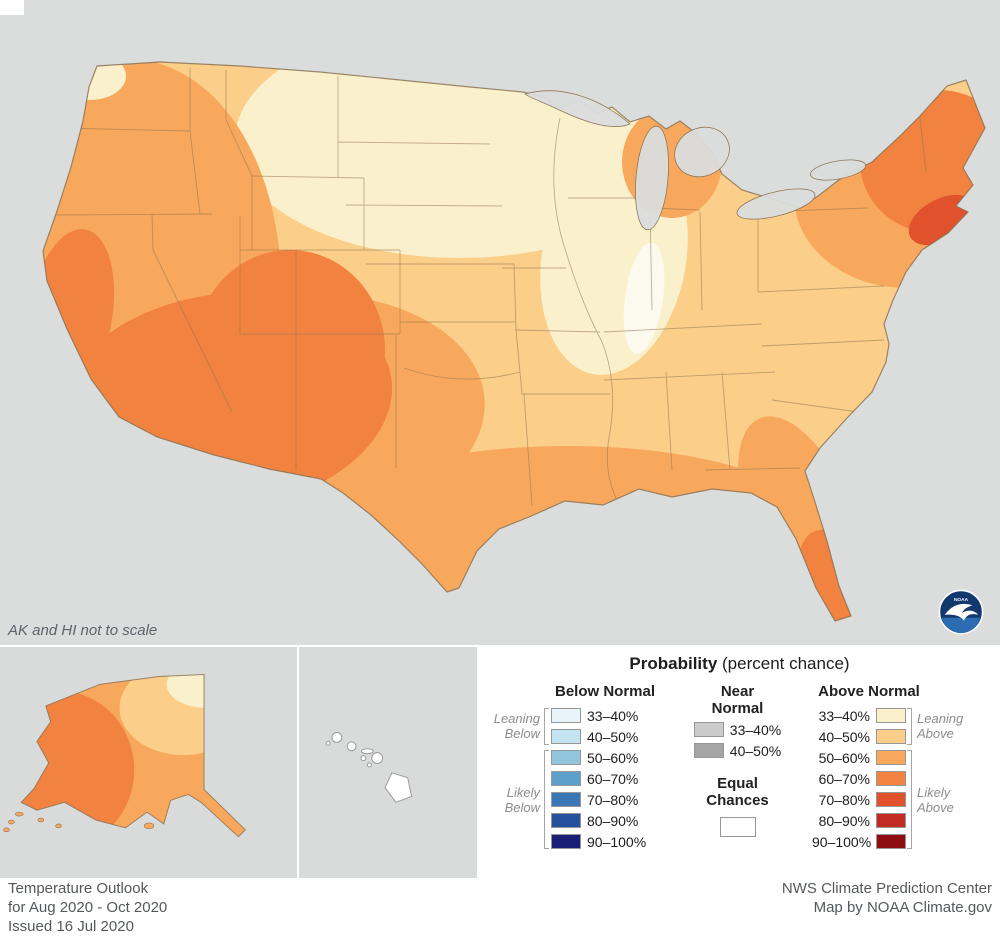 This screenshot has height=938, width=1000. I want to click on above-70-80-swatch, so click(891, 799).